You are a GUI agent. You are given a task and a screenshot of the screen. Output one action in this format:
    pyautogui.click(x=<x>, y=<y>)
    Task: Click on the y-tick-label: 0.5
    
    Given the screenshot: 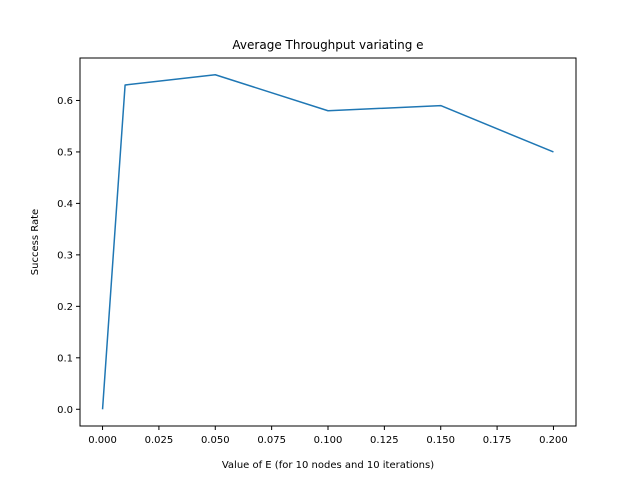 What is the action you would take?
    pyautogui.click(x=65, y=152)
    